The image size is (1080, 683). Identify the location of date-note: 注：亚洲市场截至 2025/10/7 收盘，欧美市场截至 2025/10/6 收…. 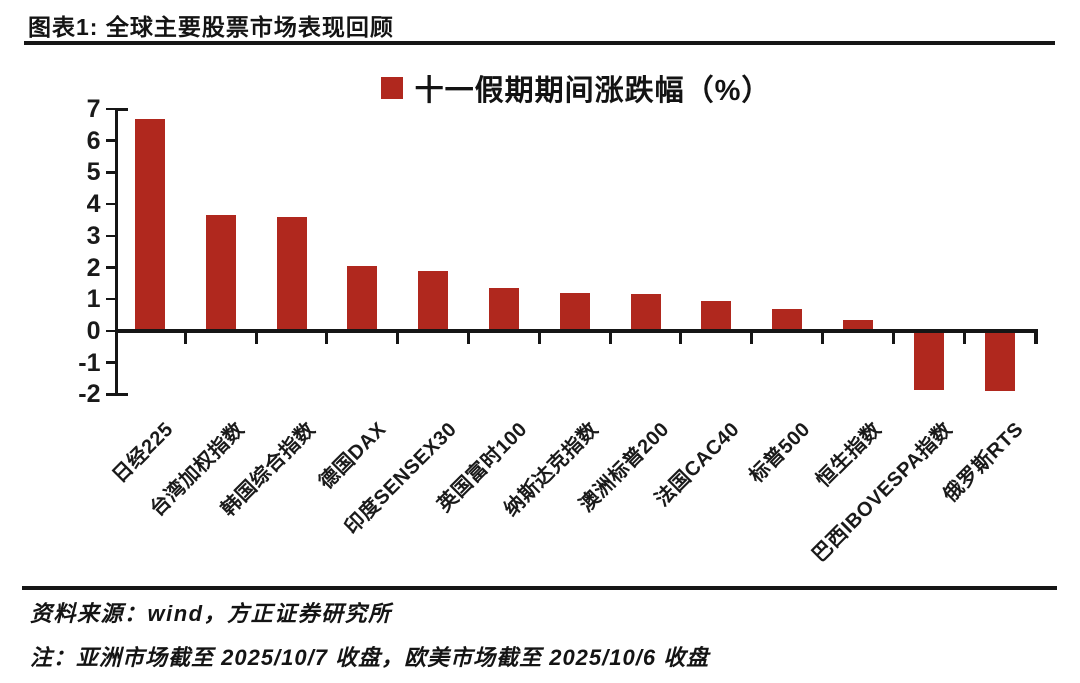
(370, 657).